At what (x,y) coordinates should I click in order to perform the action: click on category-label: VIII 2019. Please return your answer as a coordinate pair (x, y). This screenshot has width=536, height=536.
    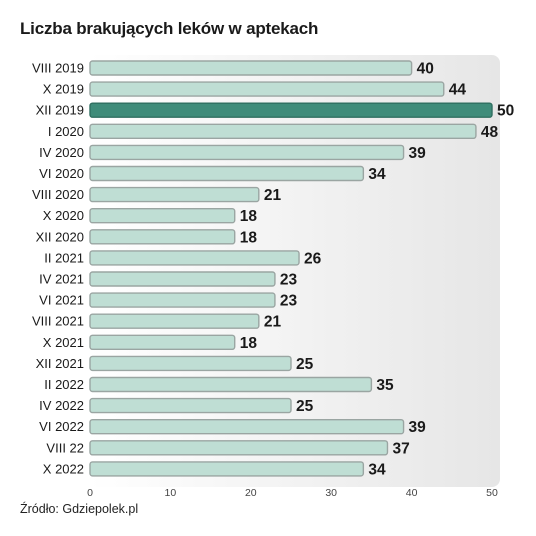
    Looking at the image, I should click on (58, 68).